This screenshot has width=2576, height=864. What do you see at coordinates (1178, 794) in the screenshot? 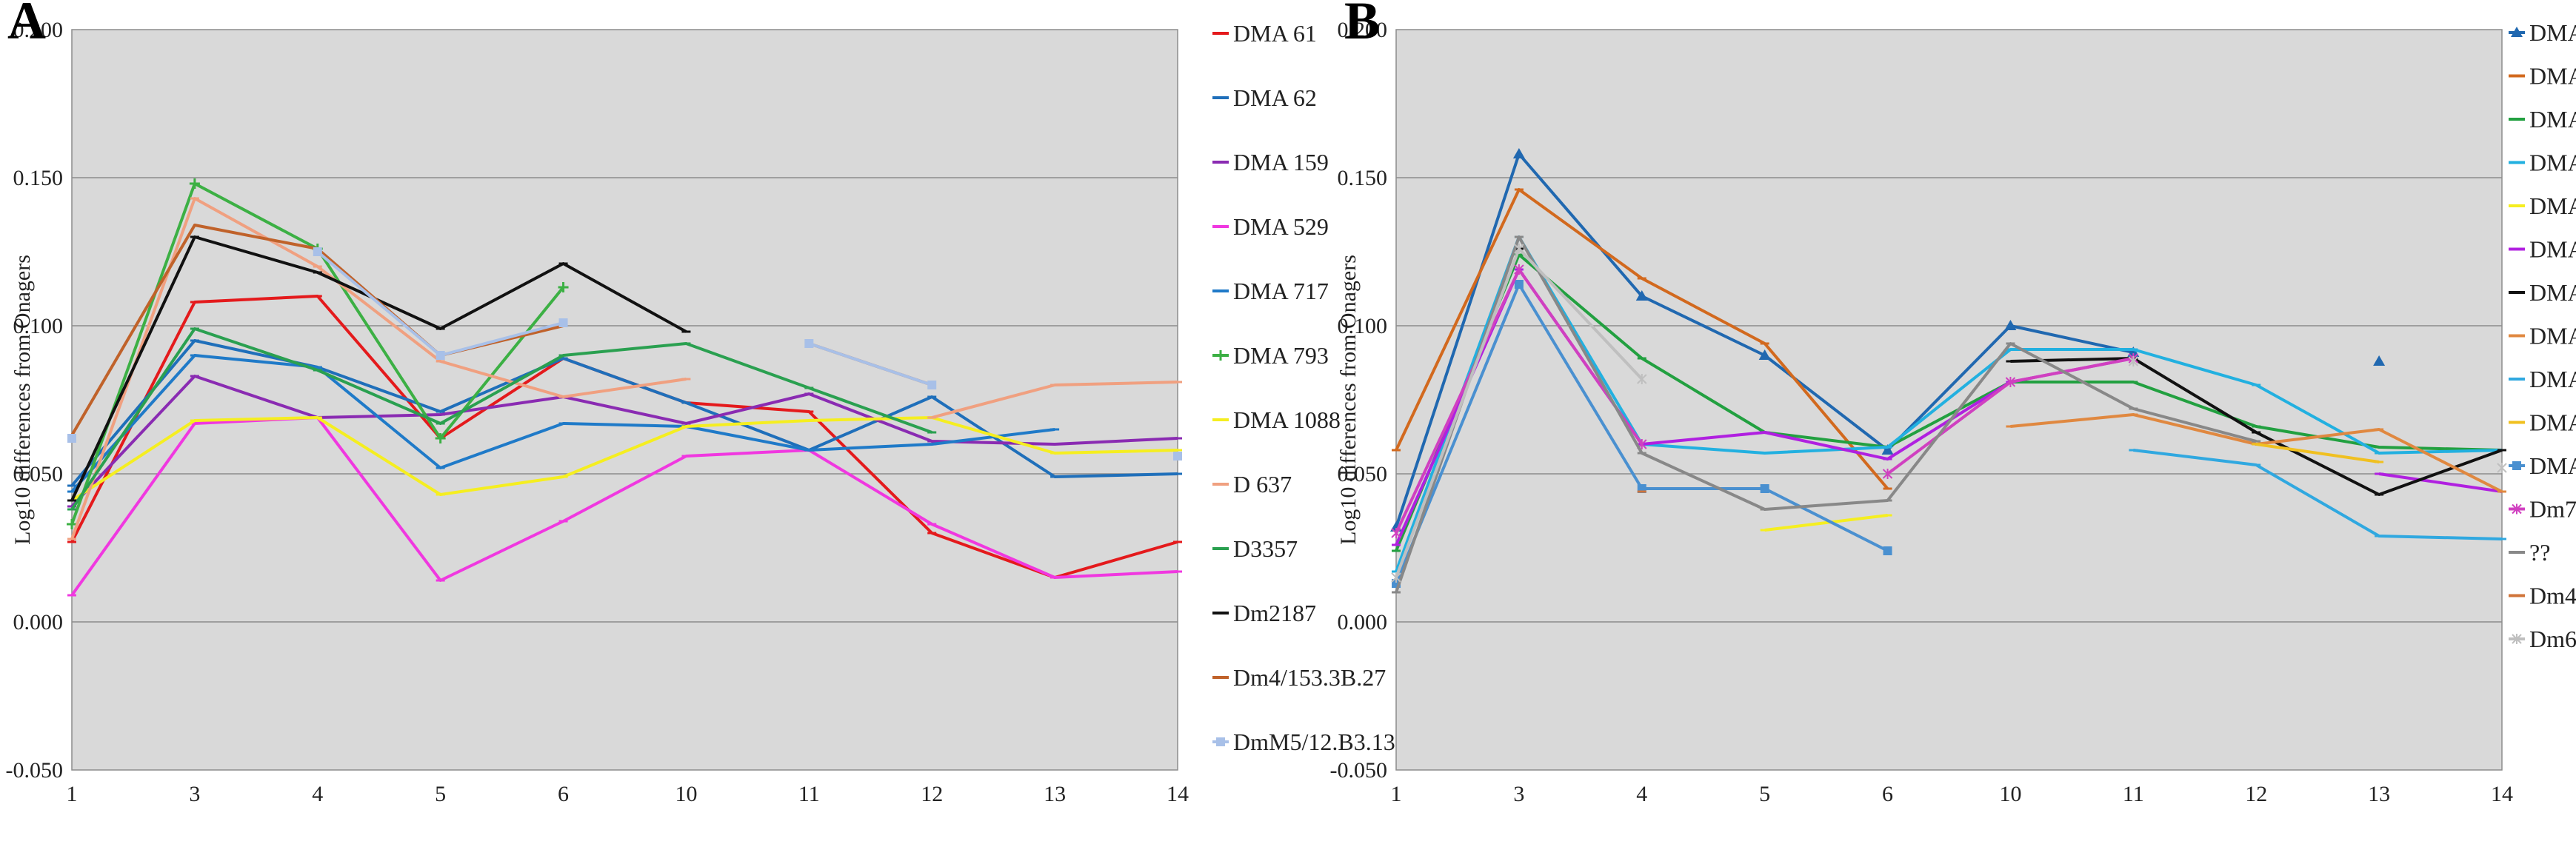
I see `panel-a-x-tick-label: 14` at bounding box center [1178, 794].